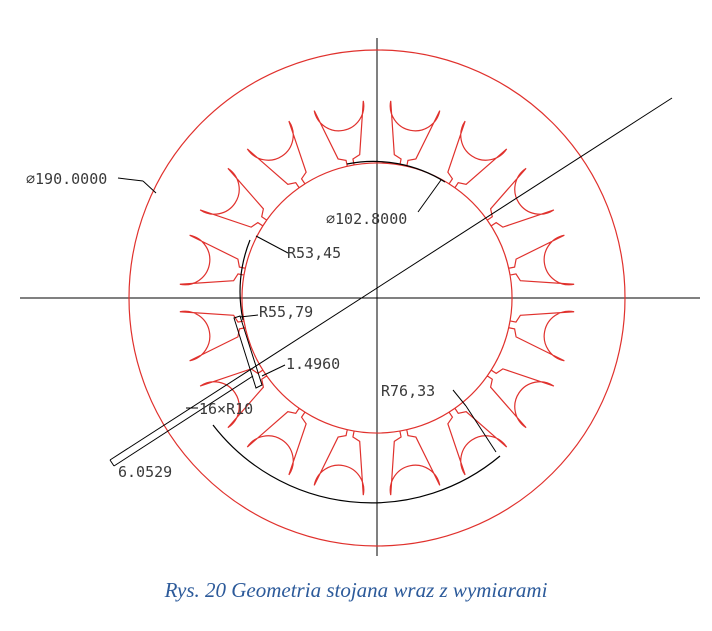 This screenshot has height=631, width=712. Describe the element at coordinates (408, 391) in the screenshot. I see `slot-bottom-radius-label: R76,33` at that location.